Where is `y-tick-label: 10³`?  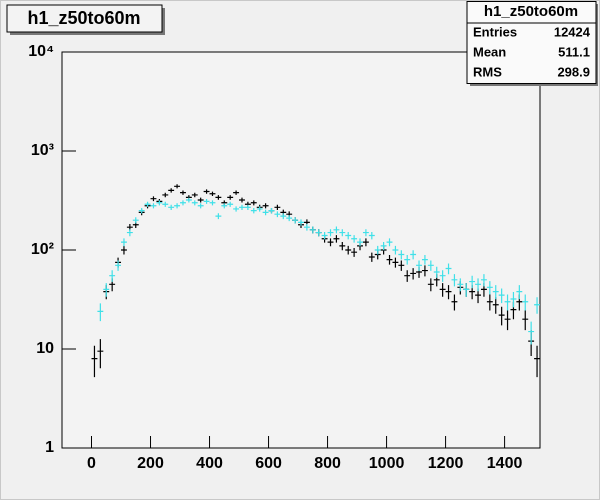
y-tick-label: 10³ is located at coordinates (42, 150).